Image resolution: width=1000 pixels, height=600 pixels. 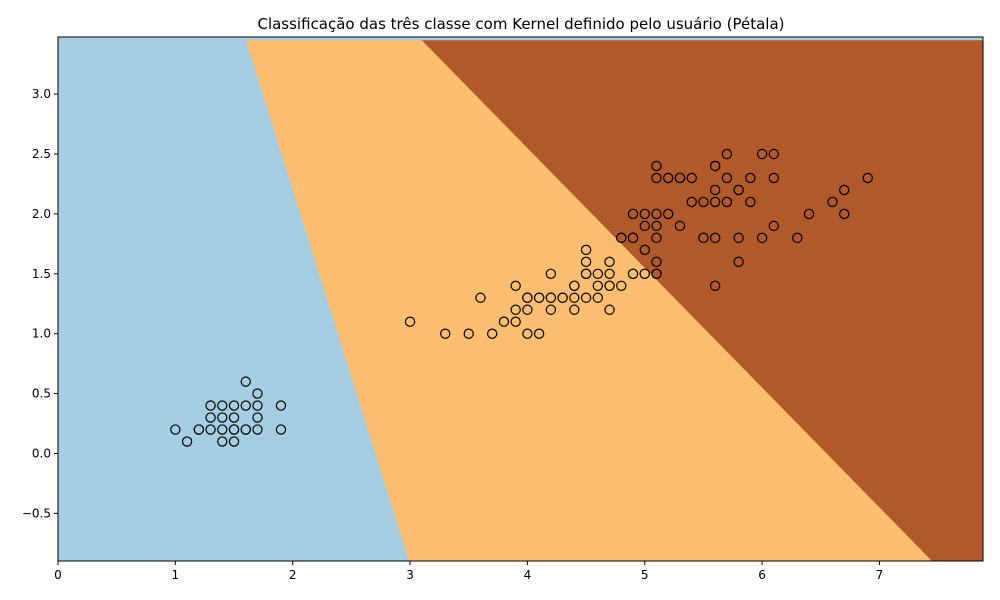 What do you see at coordinates (293, 575) in the screenshot?
I see `x-tick-label: 2` at bounding box center [293, 575].